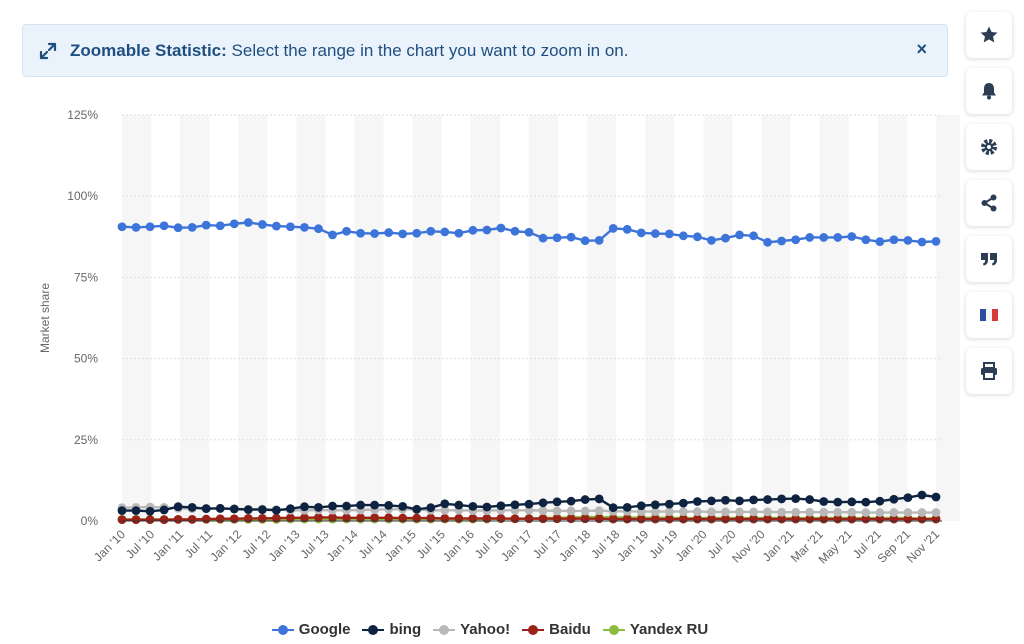  What do you see at coordinates (923, 546) in the screenshot?
I see `x-tick-label: Nov '21` at bounding box center [923, 546].